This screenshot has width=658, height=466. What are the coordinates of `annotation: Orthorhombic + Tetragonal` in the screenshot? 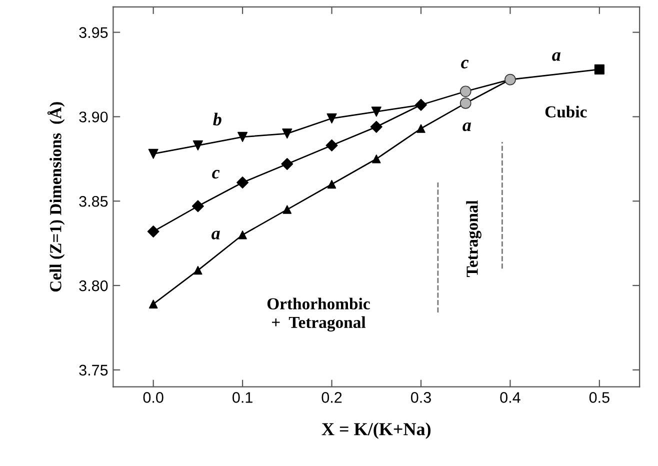 It's located at (318, 315).